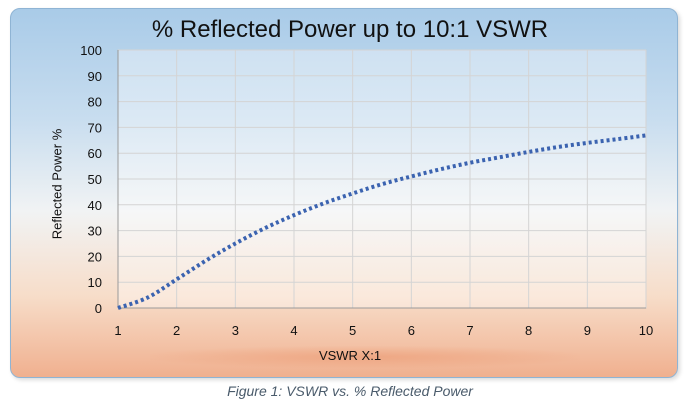 The width and height of the screenshot is (700, 412). I want to click on y-tick-label: 90, so click(95, 76).